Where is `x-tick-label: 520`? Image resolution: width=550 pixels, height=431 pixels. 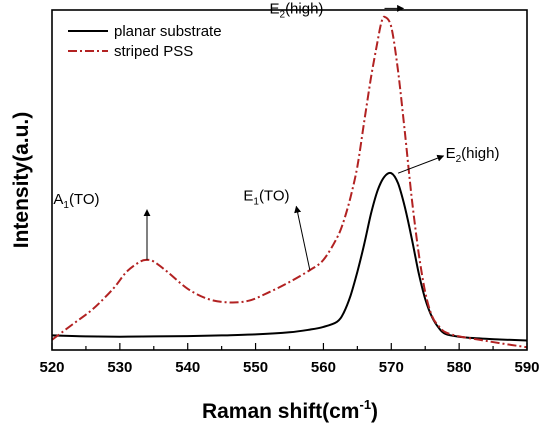 x-tick-label: 520 is located at coordinates (51, 367).